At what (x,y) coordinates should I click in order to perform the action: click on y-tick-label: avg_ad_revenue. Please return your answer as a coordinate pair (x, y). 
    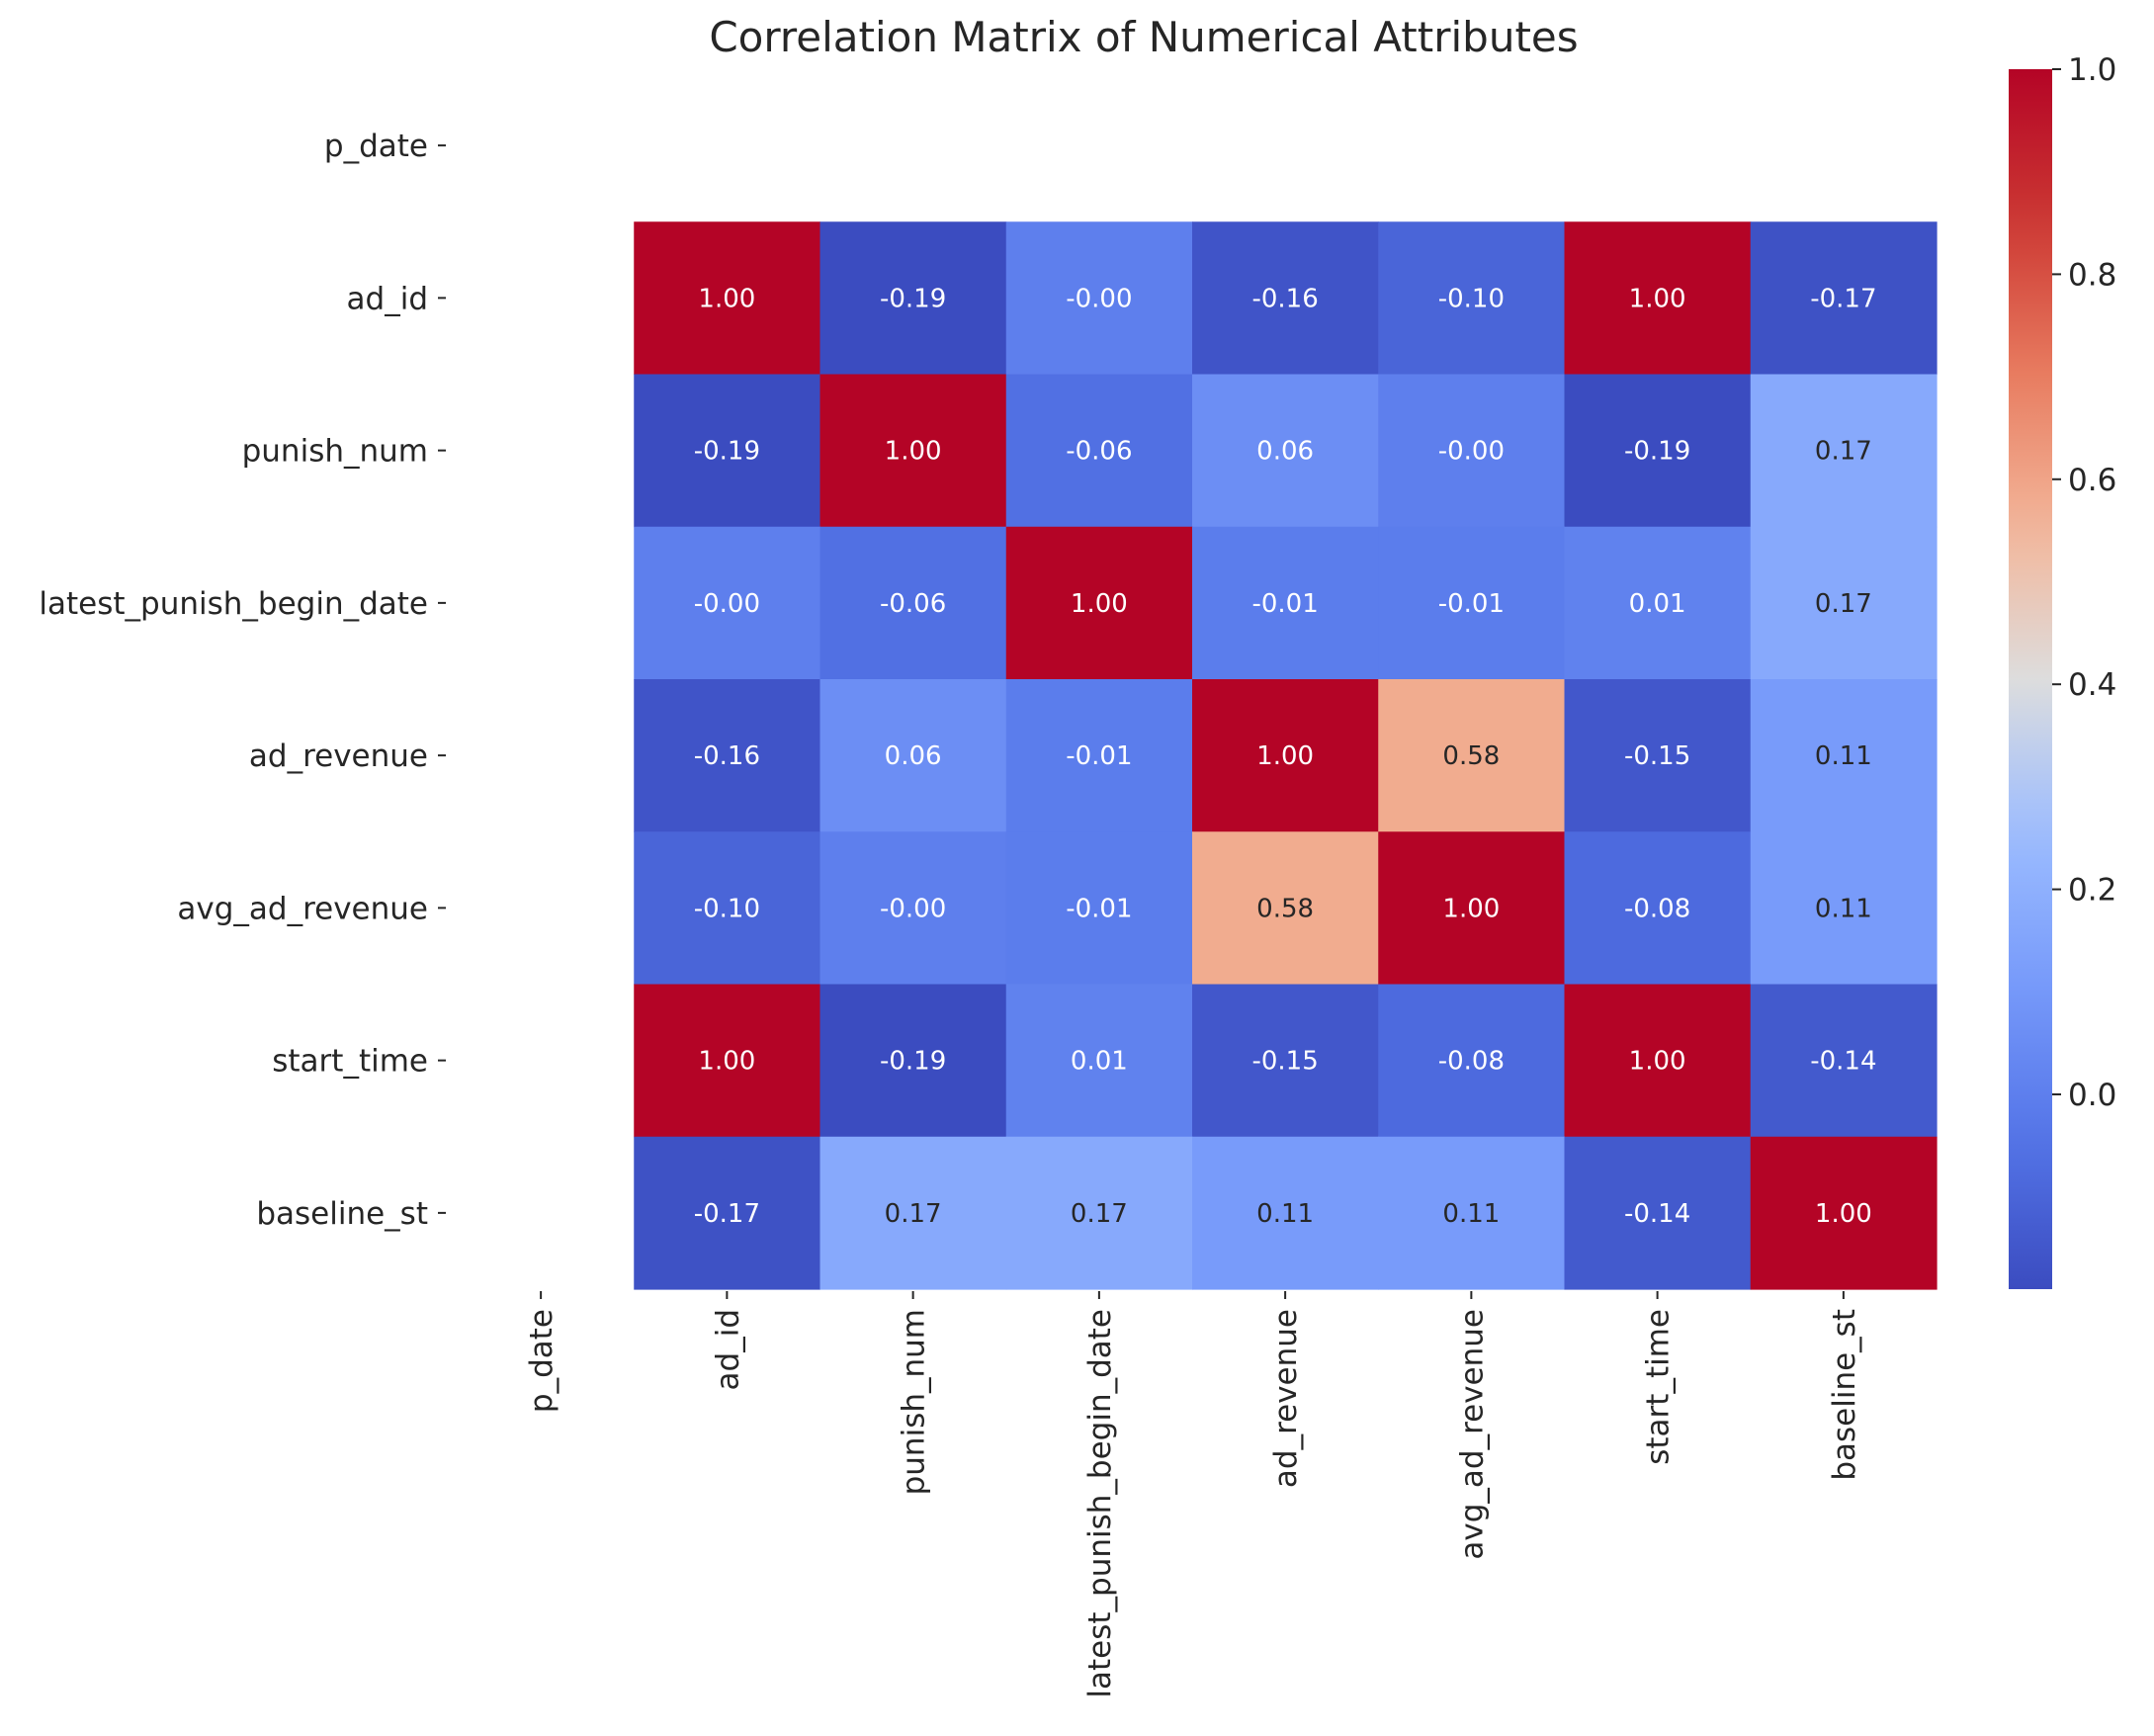
    Looking at the image, I should click on (302, 908).